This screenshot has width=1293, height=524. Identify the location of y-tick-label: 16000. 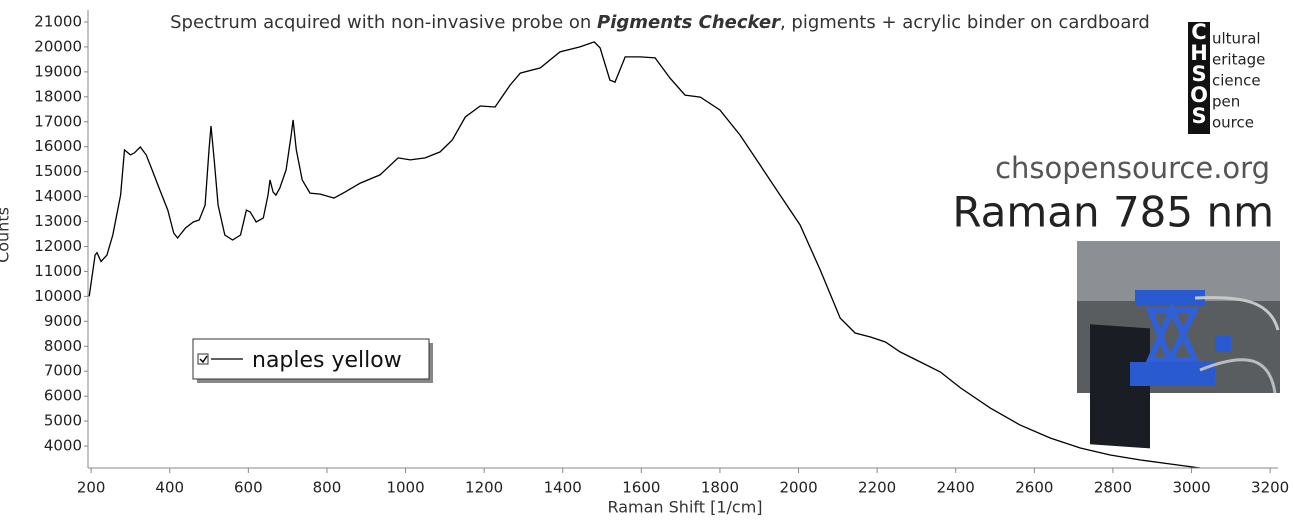
(58, 146).